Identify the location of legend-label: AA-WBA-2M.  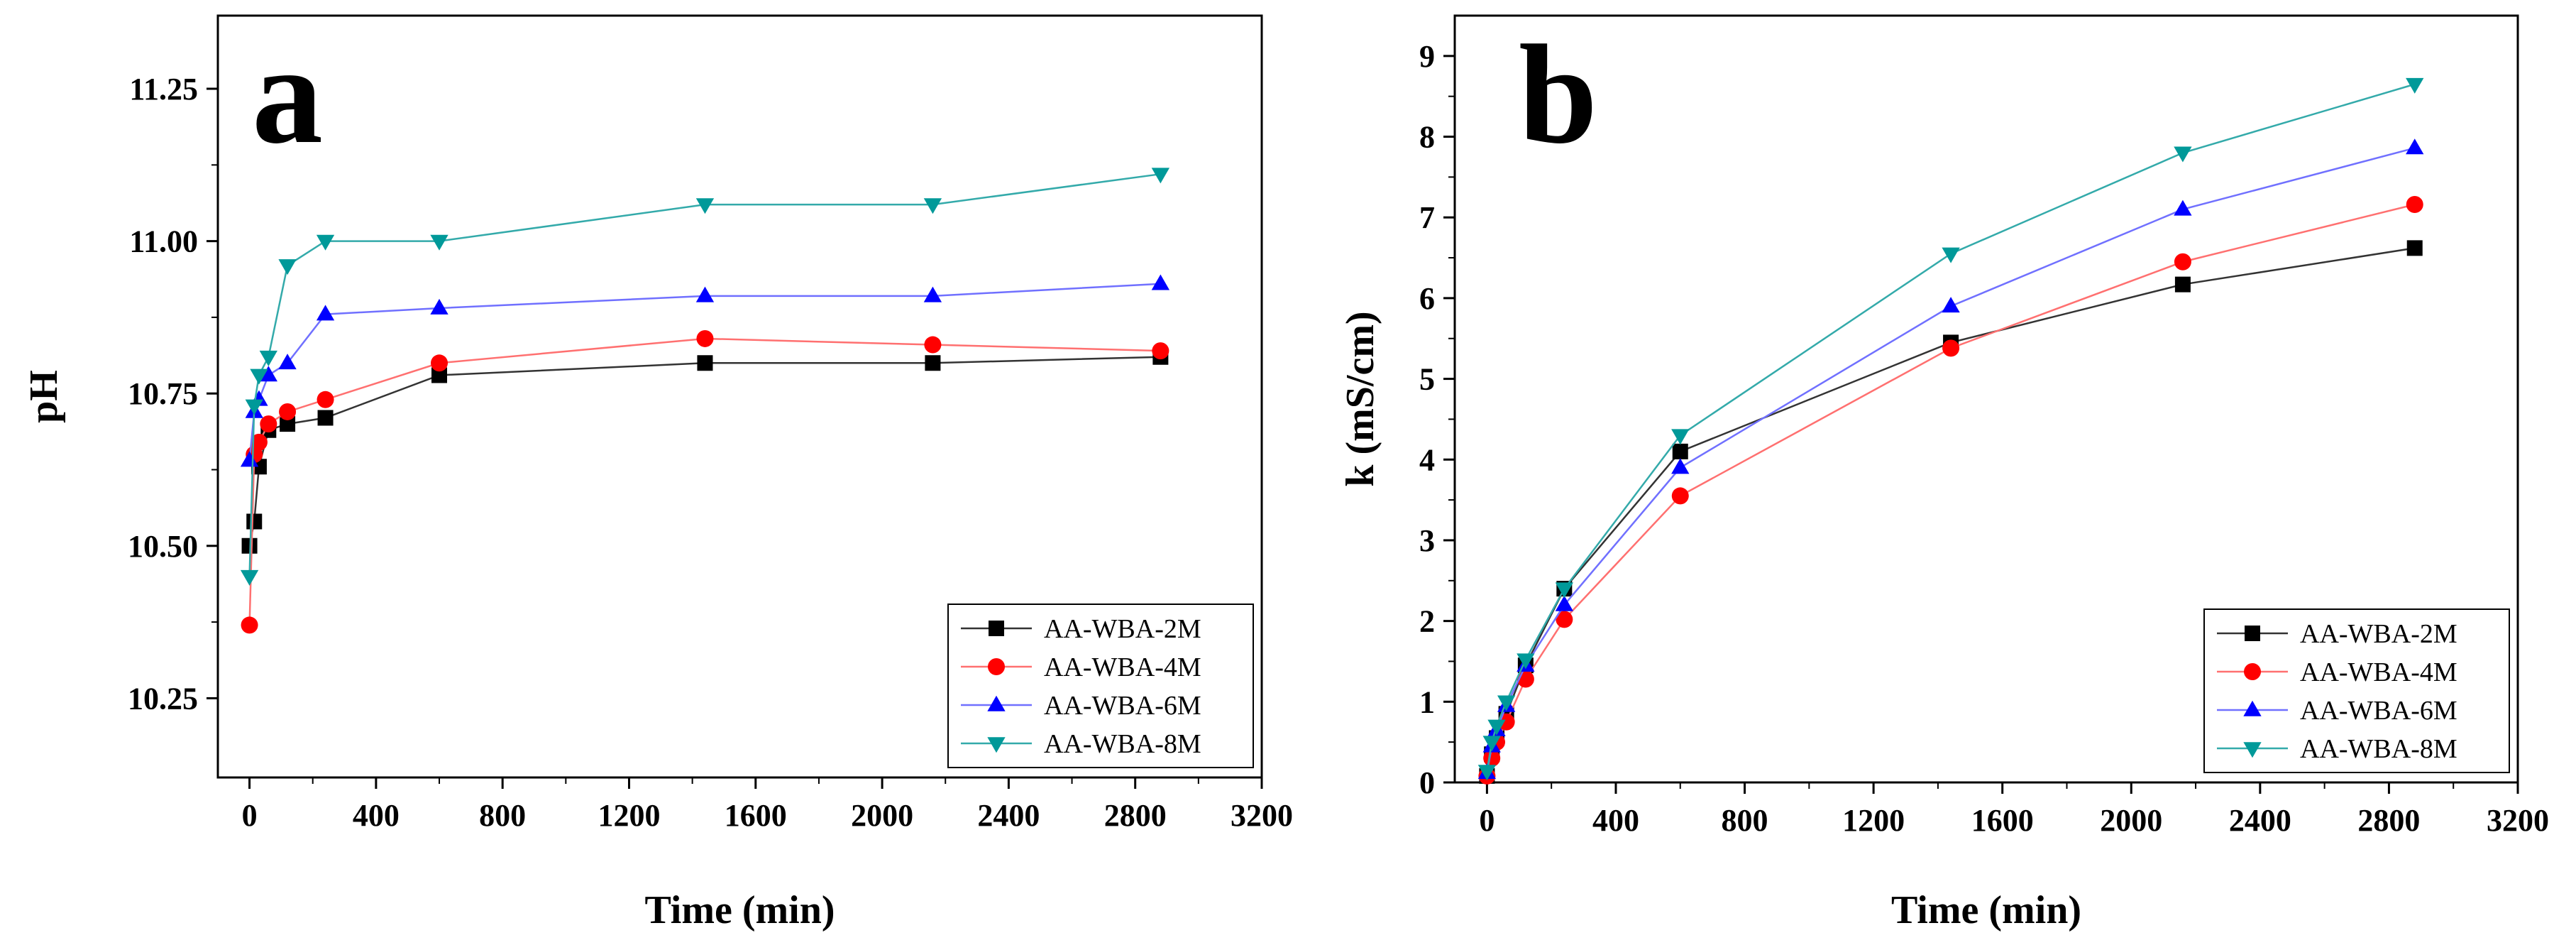
(2378, 634).